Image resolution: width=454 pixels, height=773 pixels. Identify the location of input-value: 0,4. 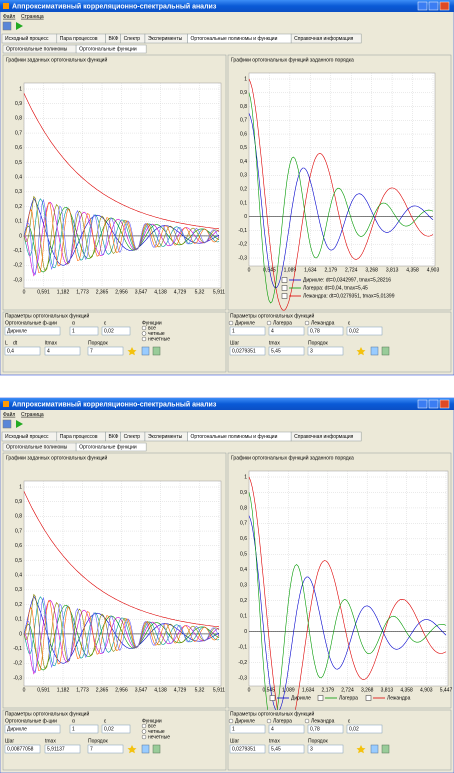
(10, 351).